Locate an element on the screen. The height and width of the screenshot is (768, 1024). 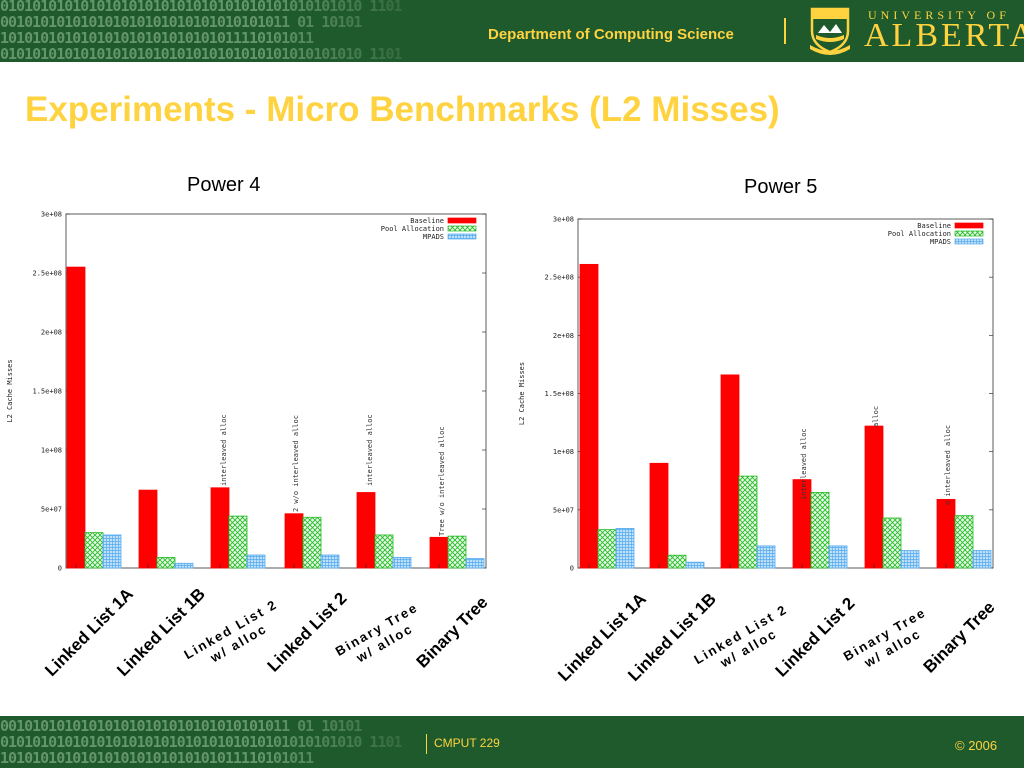
chart-title-power4: Power 4 is located at coordinates (224, 185).